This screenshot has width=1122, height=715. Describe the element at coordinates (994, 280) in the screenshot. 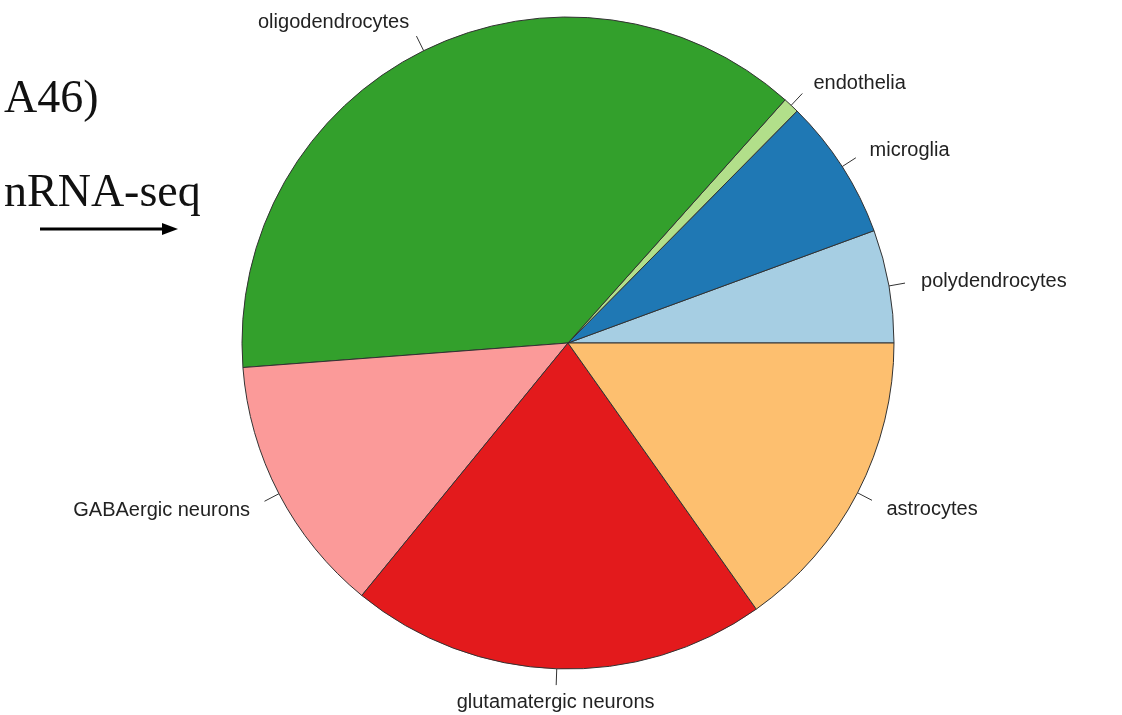

I see `slice-label: polydendrocytes` at that location.